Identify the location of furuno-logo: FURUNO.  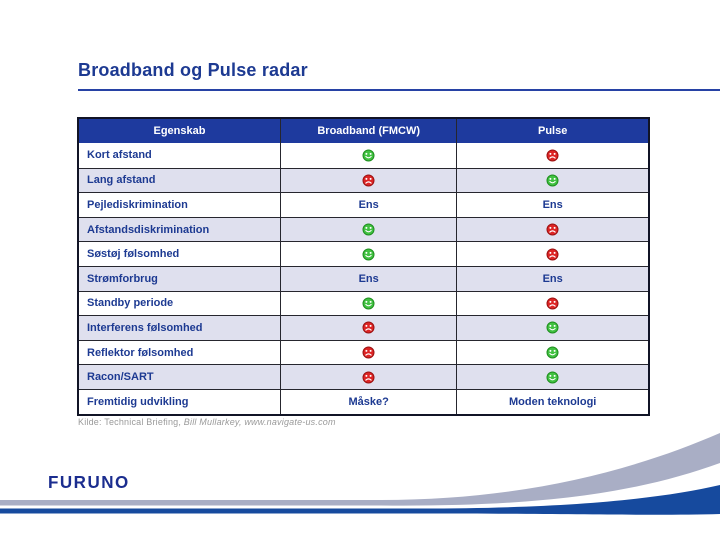
(89, 482).